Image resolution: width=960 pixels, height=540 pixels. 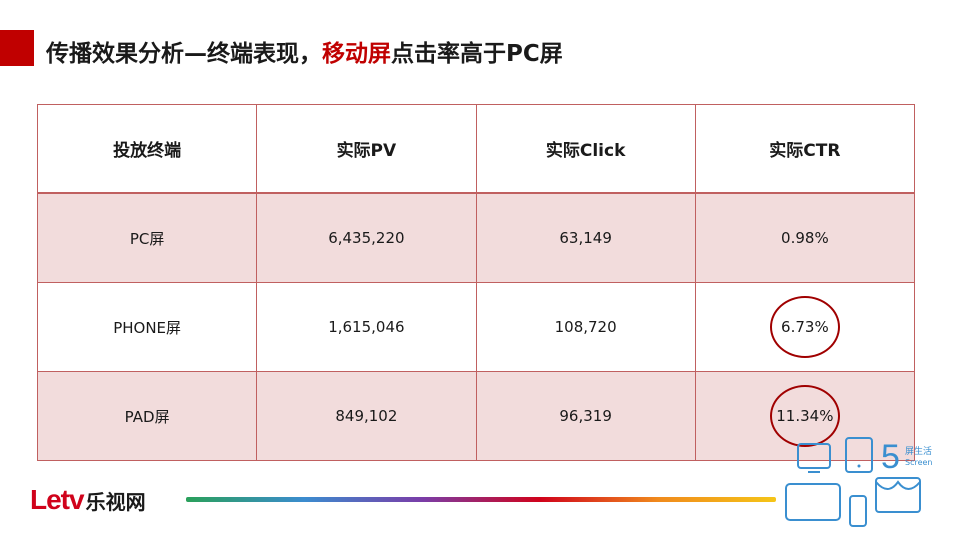 I want to click on header-click: 实际Click, so click(x=585, y=149).